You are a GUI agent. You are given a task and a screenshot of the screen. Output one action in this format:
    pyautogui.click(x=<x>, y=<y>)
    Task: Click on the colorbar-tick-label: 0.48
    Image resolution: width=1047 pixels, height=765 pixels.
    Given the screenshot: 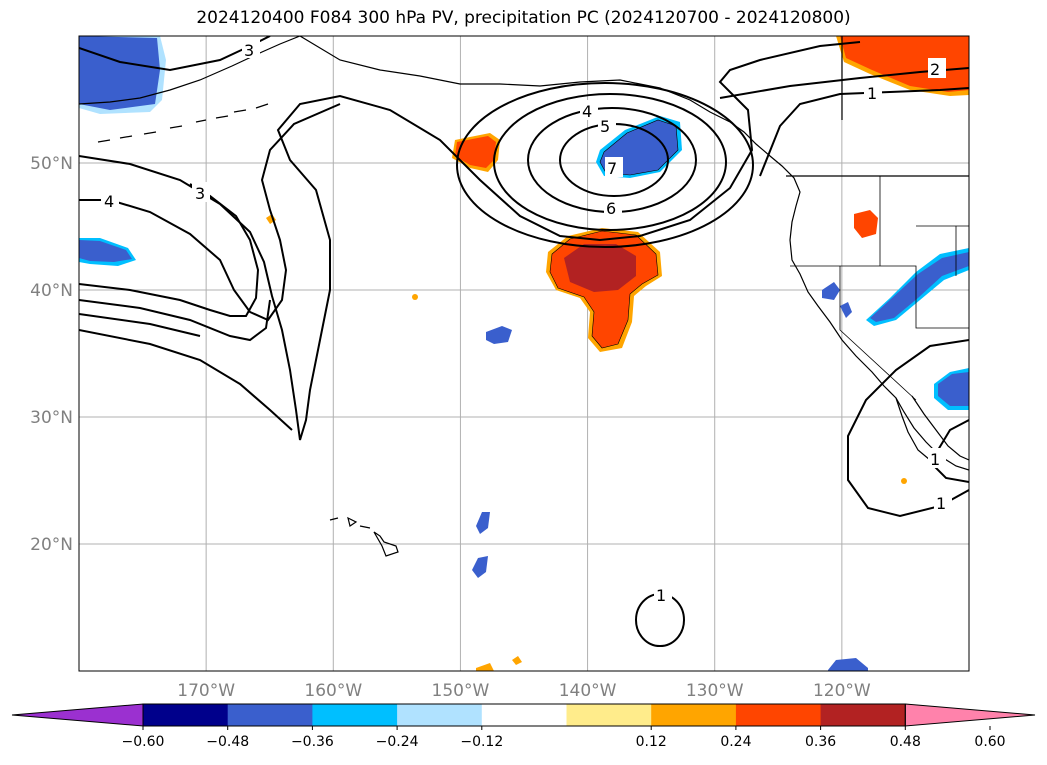 What is the action you would take?
    pyautogui.click(x=905, y=742)
    